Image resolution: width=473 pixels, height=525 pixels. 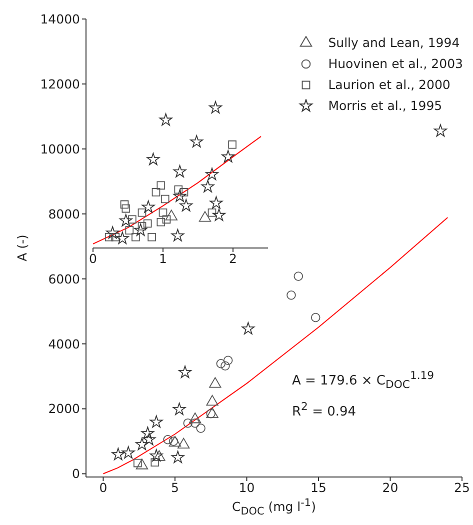 What do you see at coordinates (389, 85) in the screenshot?
I see `legend-label: Laurion et al., 2000` at bounding box center [389, 85].